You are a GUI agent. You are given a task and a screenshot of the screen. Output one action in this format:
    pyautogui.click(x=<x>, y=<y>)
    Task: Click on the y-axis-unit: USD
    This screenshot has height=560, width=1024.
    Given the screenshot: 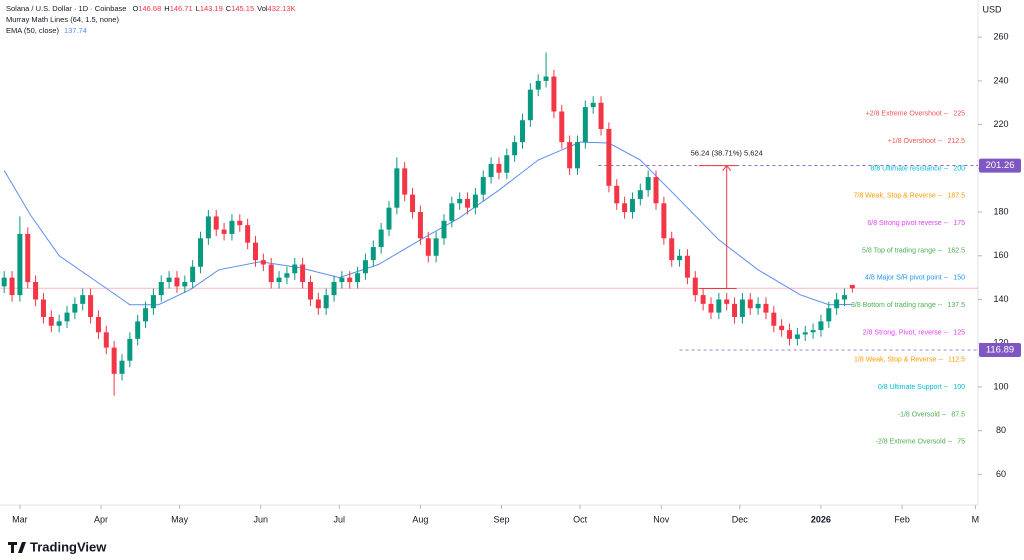 What is the action you would take?
    pyautogui.click(x=992, y=9)
    